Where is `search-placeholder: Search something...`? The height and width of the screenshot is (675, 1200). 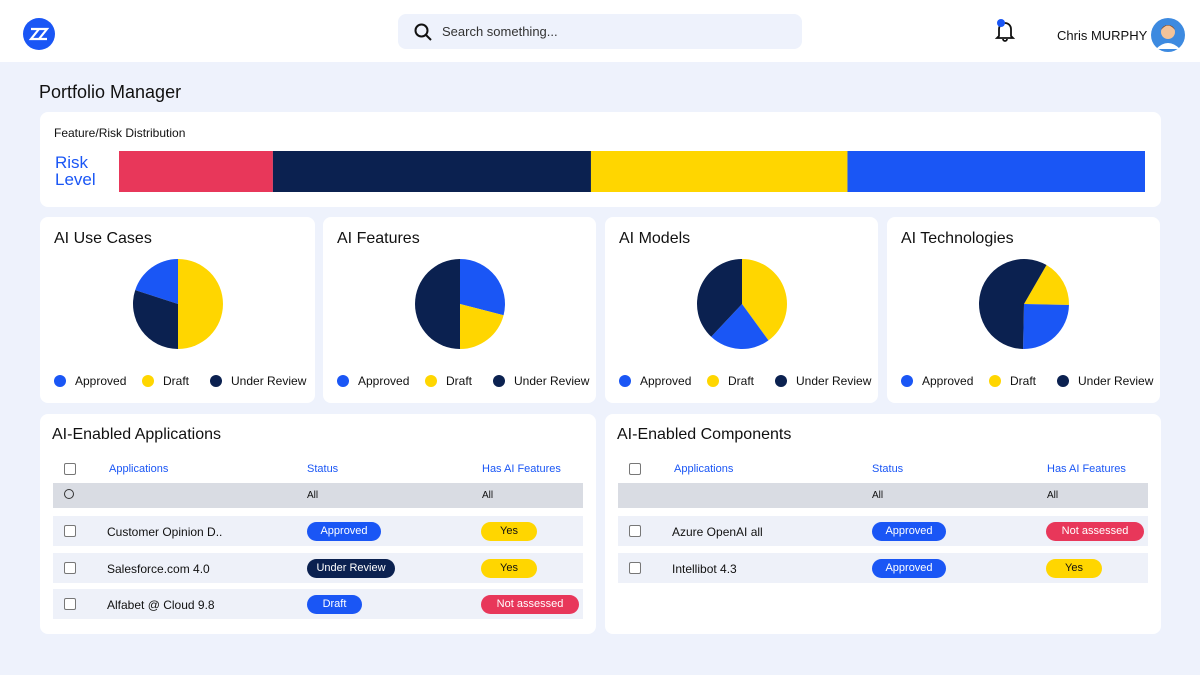
search-placeholder: Search something... is located at coordinates (500, 31).